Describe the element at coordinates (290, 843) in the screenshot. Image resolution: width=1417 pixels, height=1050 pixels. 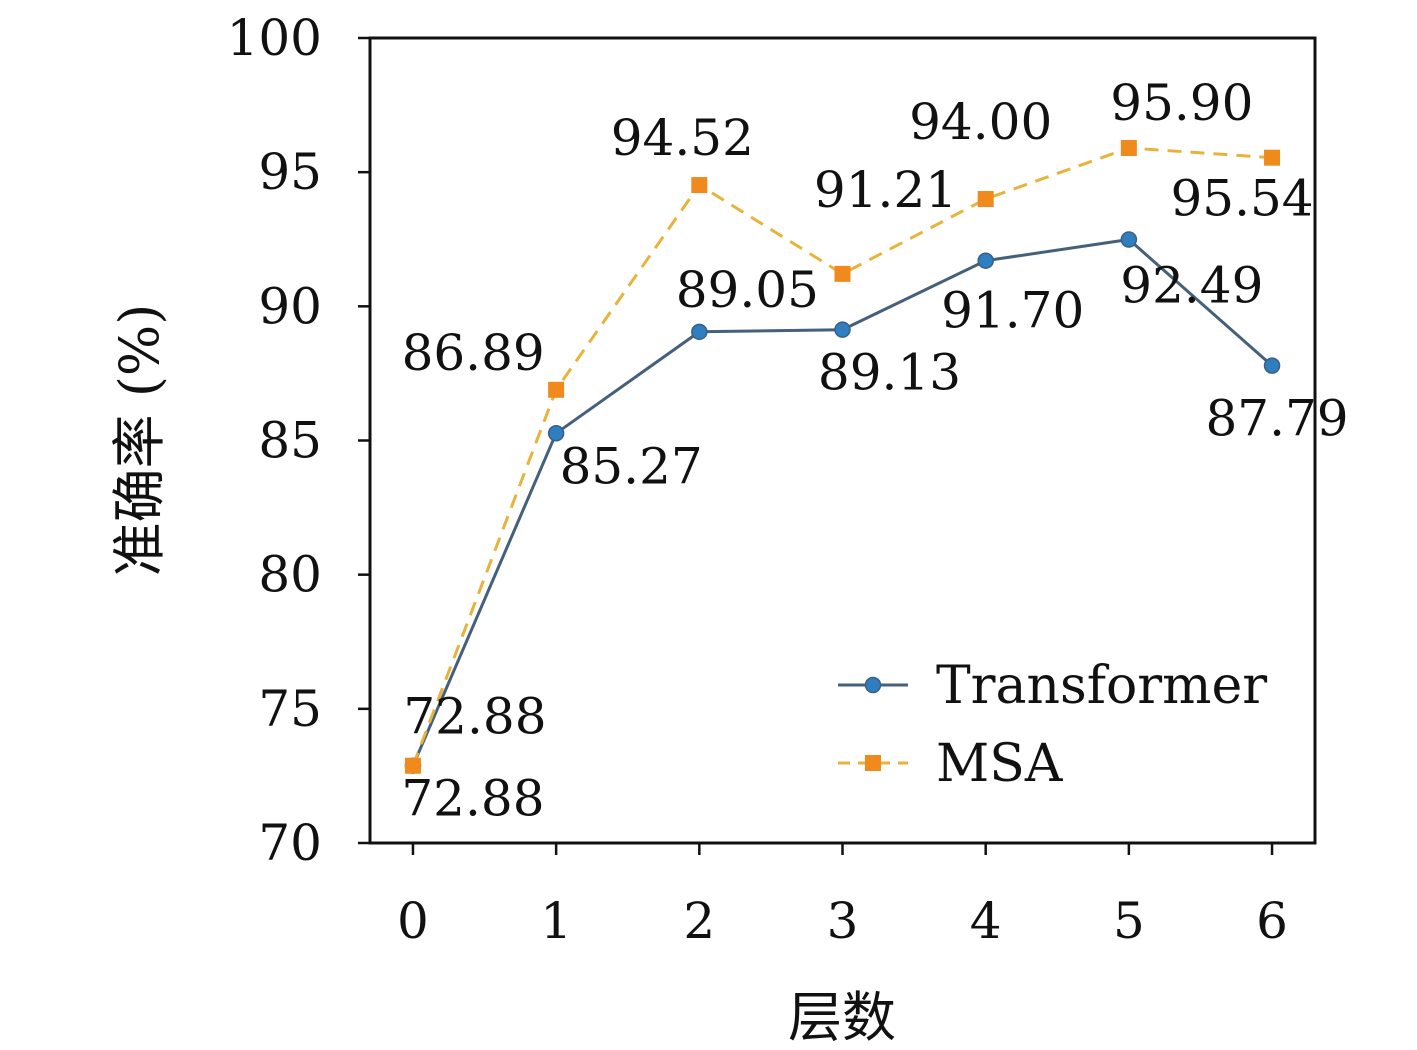
I see `y-tick-label: 70` at that location.